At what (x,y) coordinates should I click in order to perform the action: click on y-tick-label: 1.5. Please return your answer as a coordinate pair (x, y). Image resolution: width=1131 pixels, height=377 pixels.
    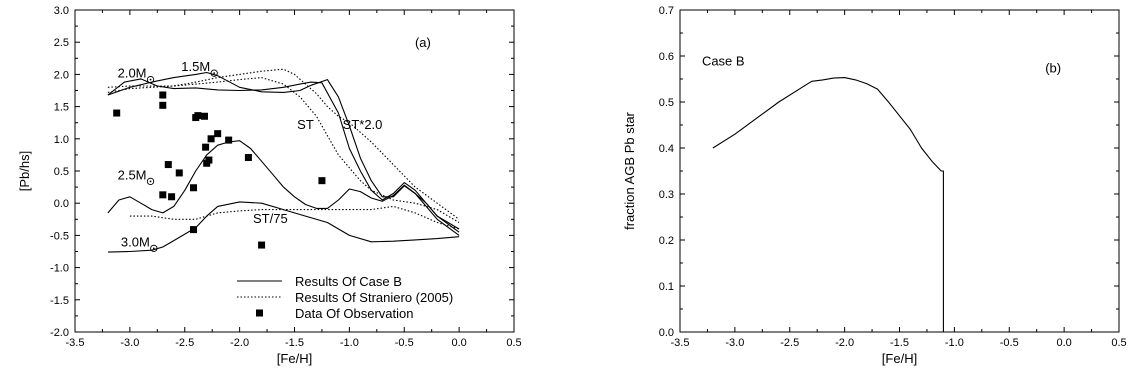
    Looking at the image, I should click on (61, 108).